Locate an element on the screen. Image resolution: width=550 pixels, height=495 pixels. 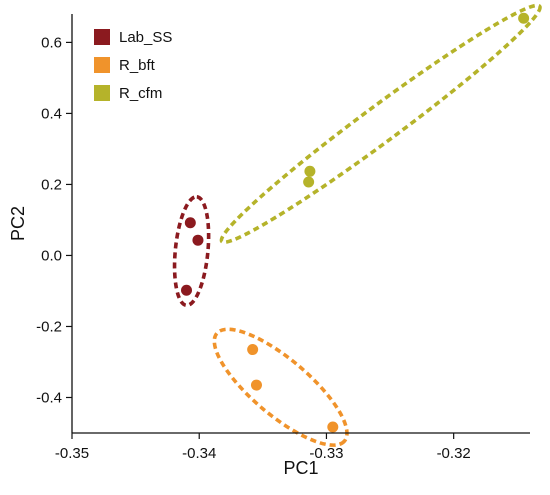
x-tick-label: -0.33 is located at coordinates (326, 453).